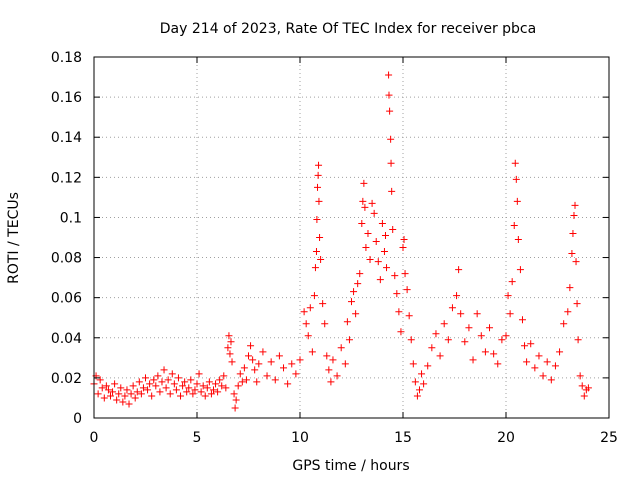 This screenshot has width=640, height=480. I want to click on y-tick-label: 0.14, so click(66, 138).